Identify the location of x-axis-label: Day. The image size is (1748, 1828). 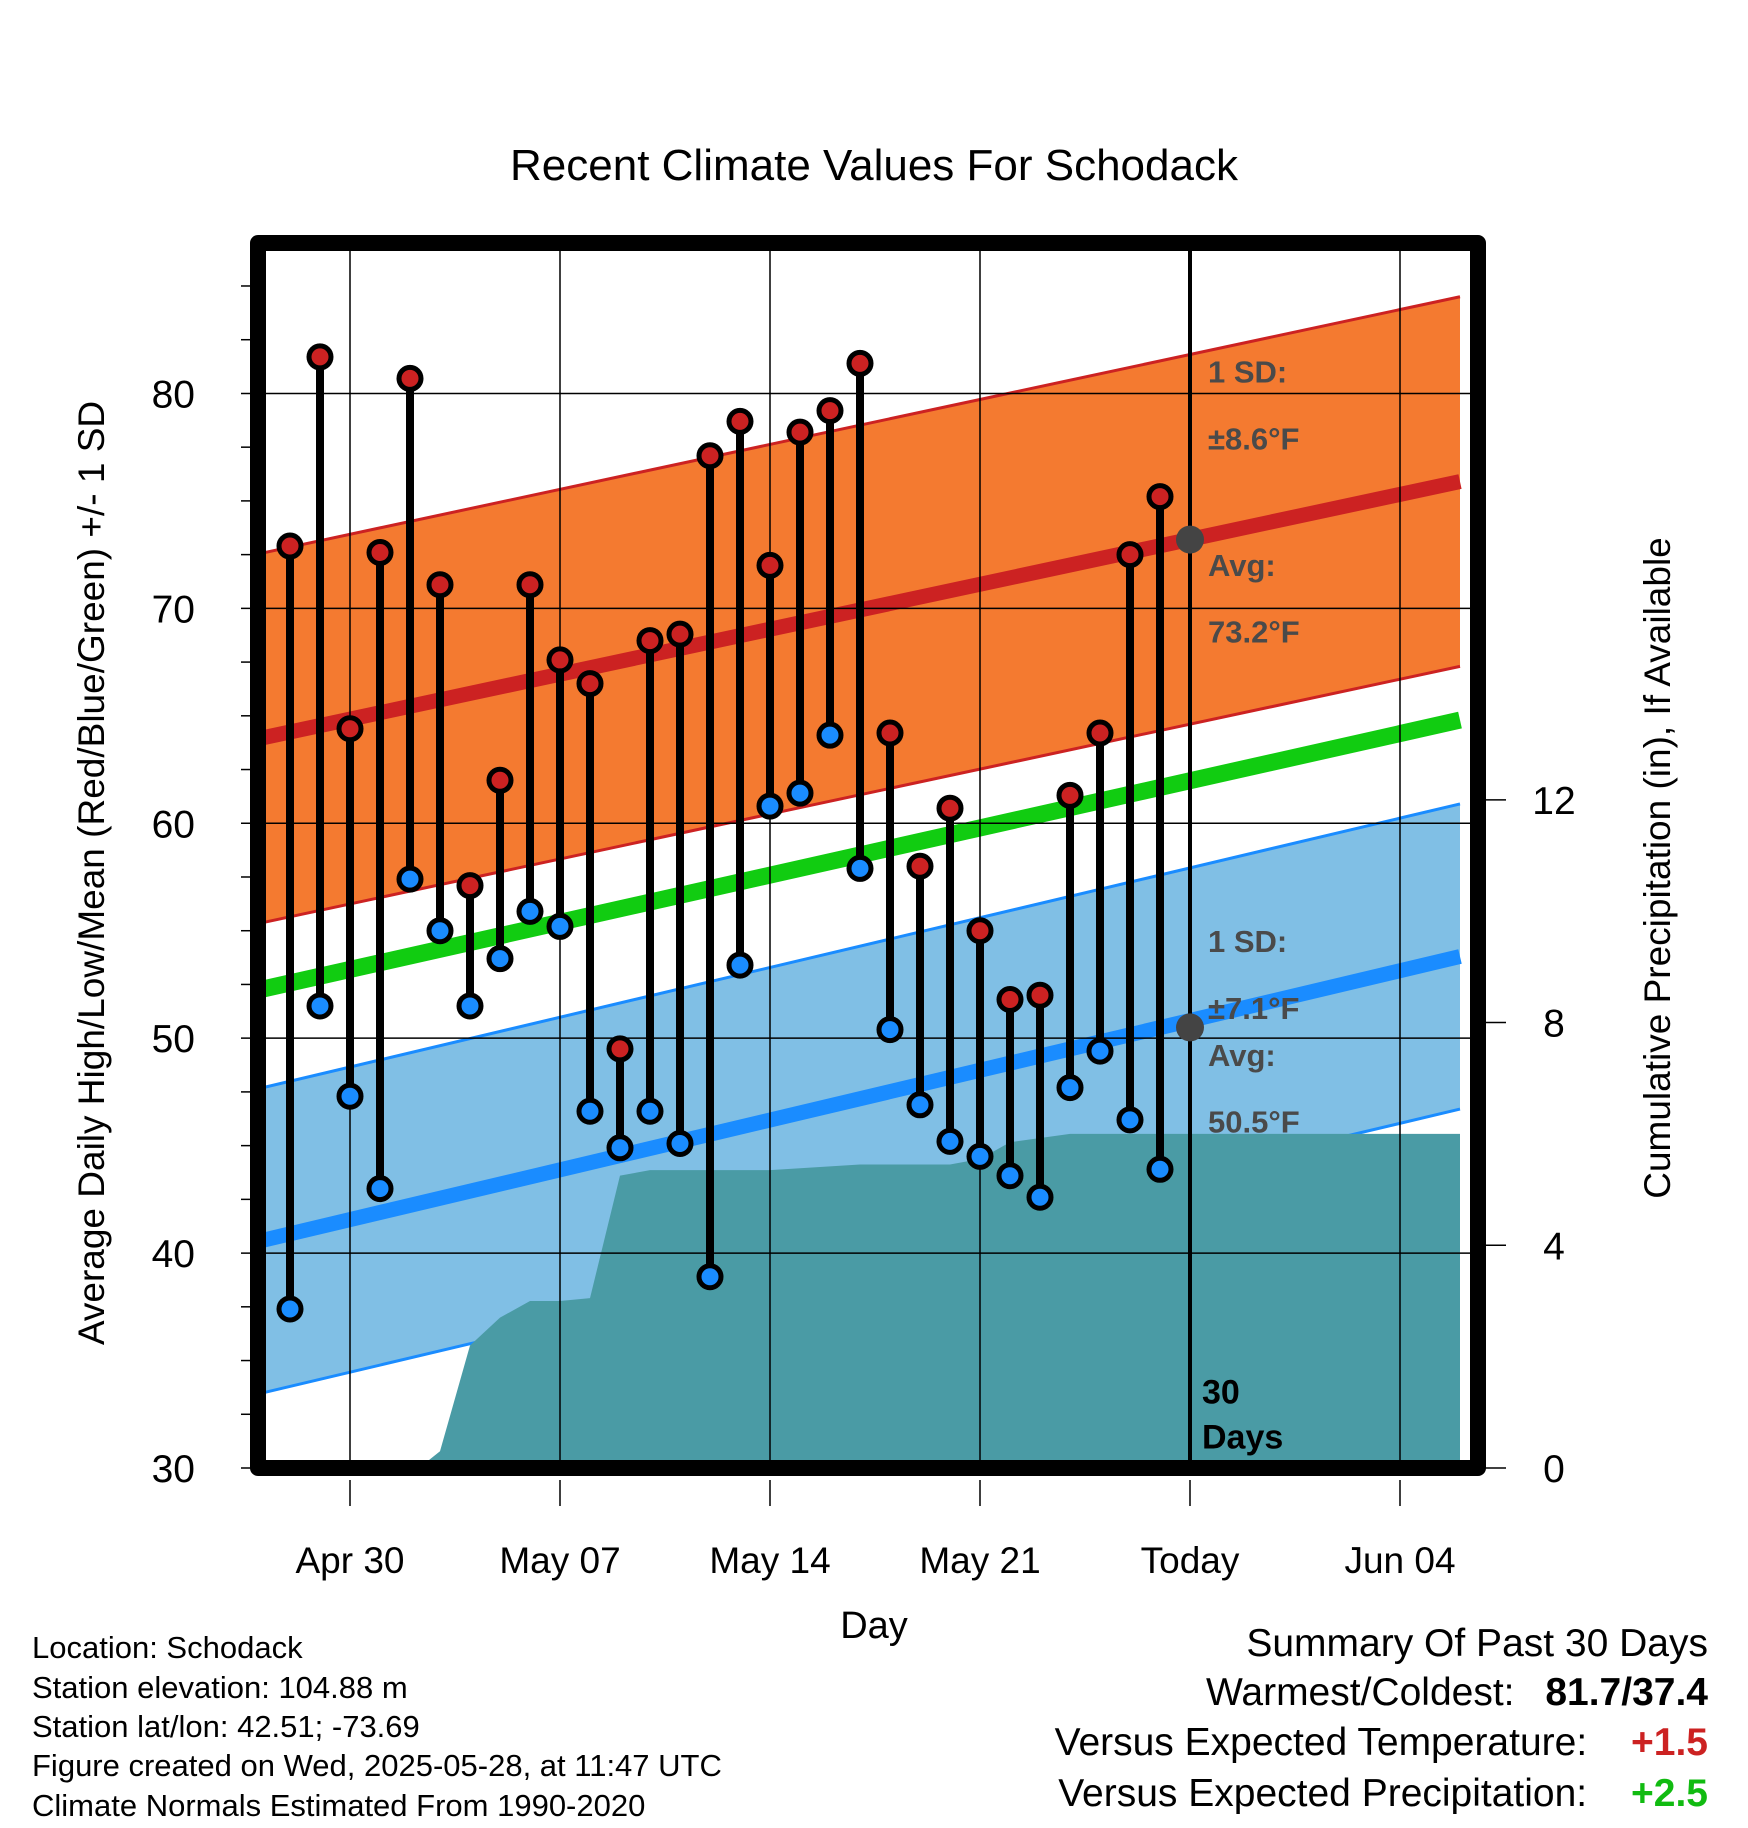
(874, 1626).